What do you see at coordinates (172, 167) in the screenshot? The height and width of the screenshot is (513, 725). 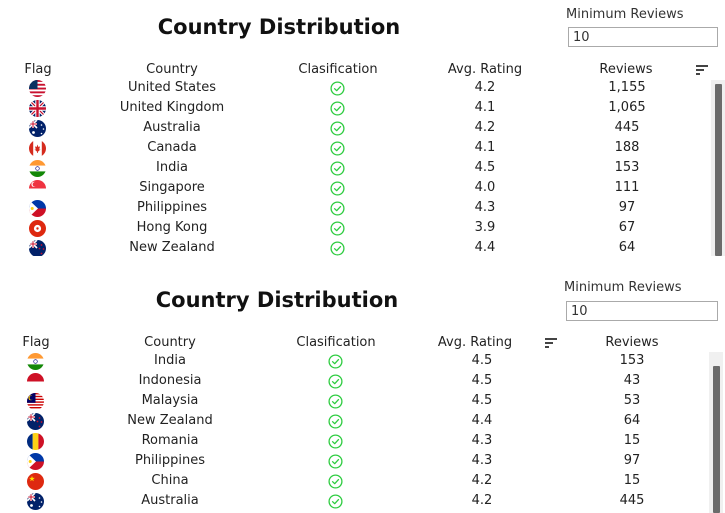 I see `country-name: India` at bounding box center [172, 167].